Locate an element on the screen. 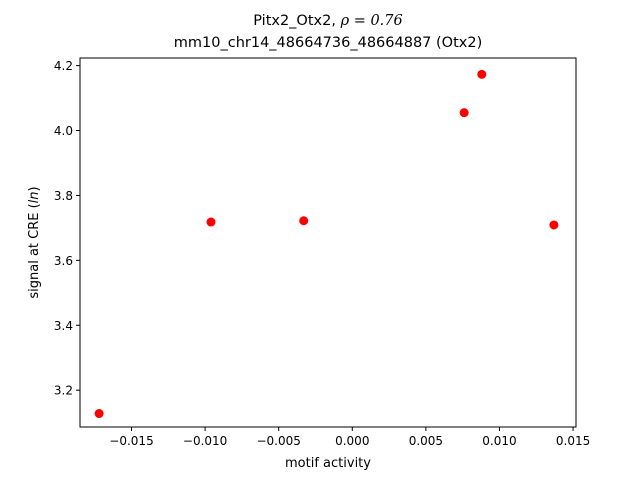 The width and height of the screenshot is (640, 480). y-axis-label-prefix: signal at CRE ( is located at coordinates (34, 250).